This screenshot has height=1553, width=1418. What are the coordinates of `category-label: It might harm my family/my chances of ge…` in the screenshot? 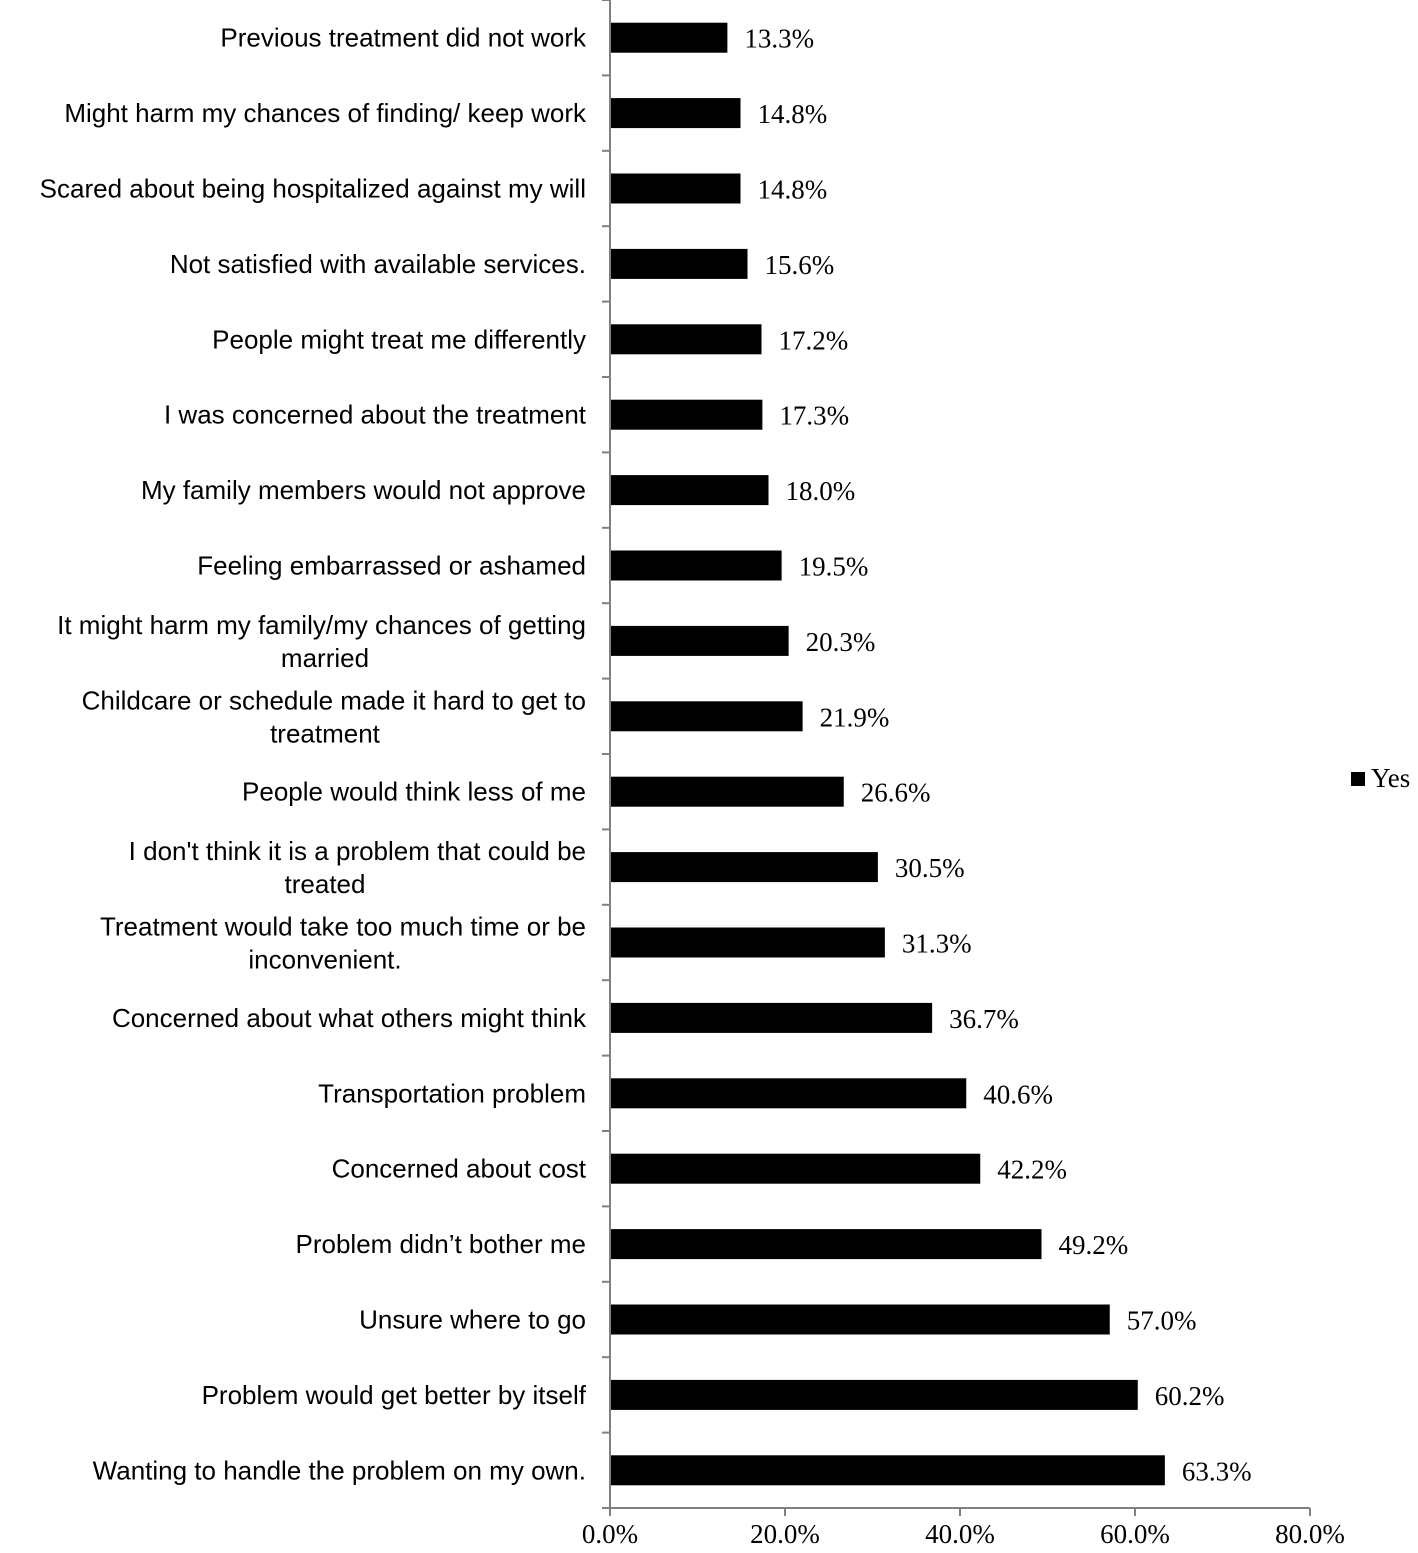 It's located at (321, 641).